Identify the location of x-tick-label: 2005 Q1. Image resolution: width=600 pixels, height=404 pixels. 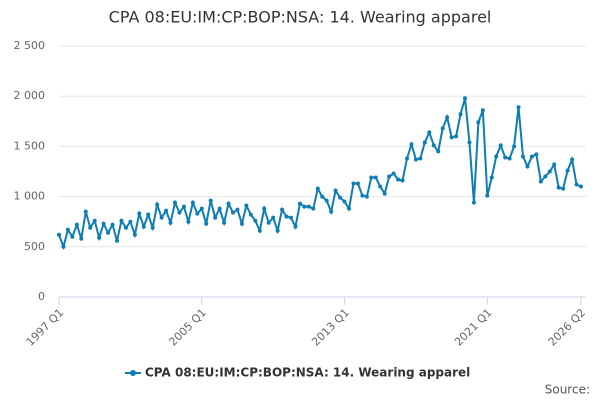
(187, 327).